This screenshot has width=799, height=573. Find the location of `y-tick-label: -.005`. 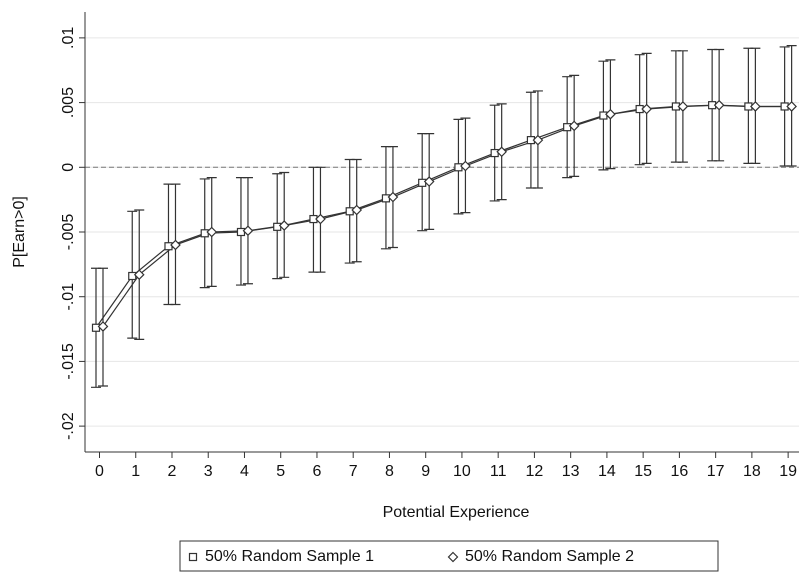

y-tick-label: -.005 is located at coordinates (68, 232).